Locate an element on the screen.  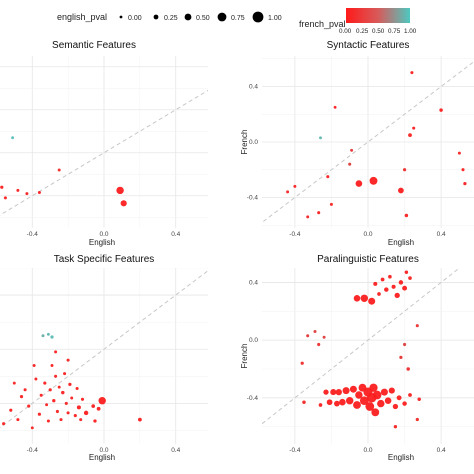
size-key-label-1: 0.25 is located at coordinates (171, 18).